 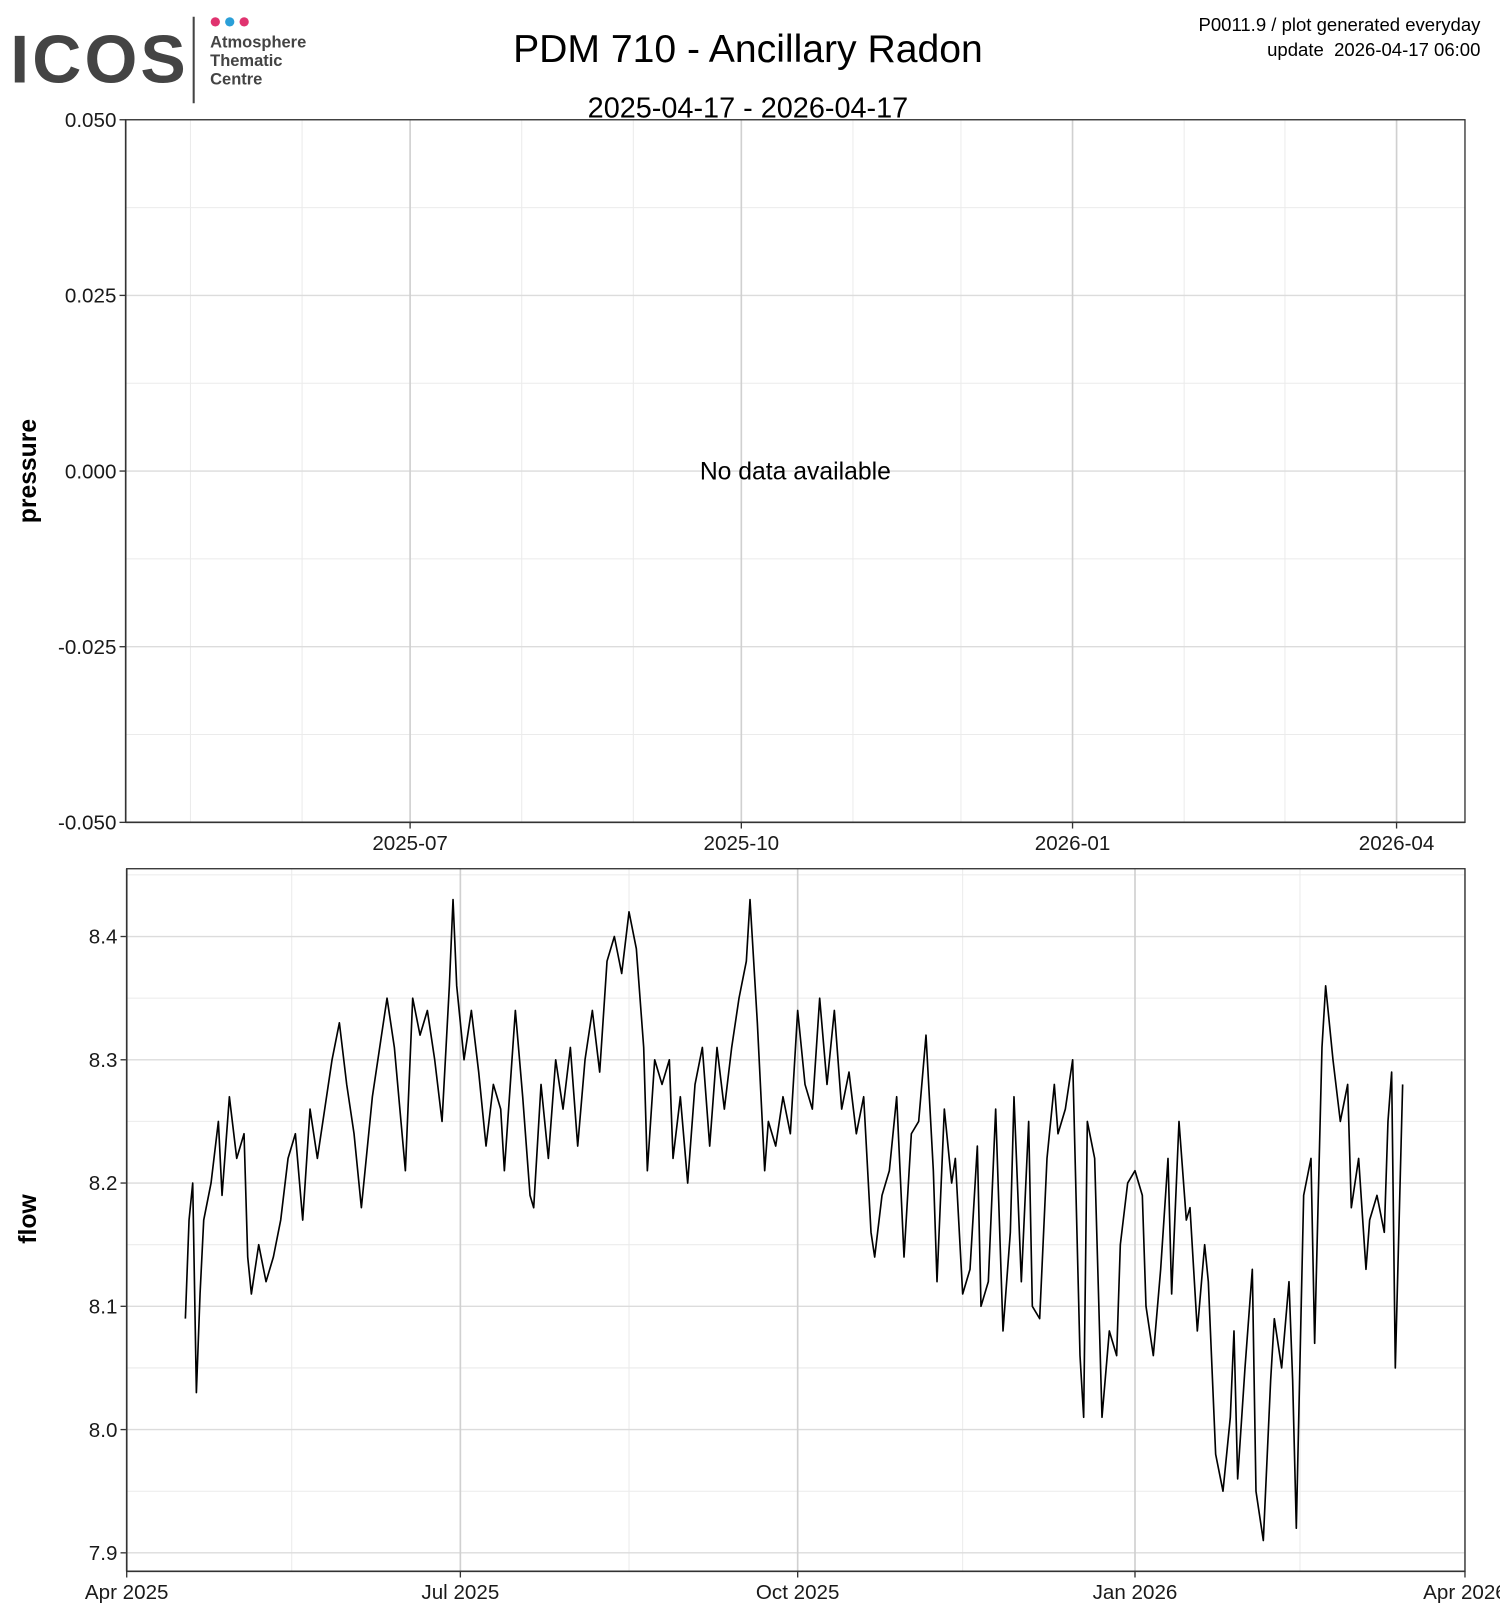 I want to click on x-tick-label: Apr 2026, so click(x=1461, y=1592).